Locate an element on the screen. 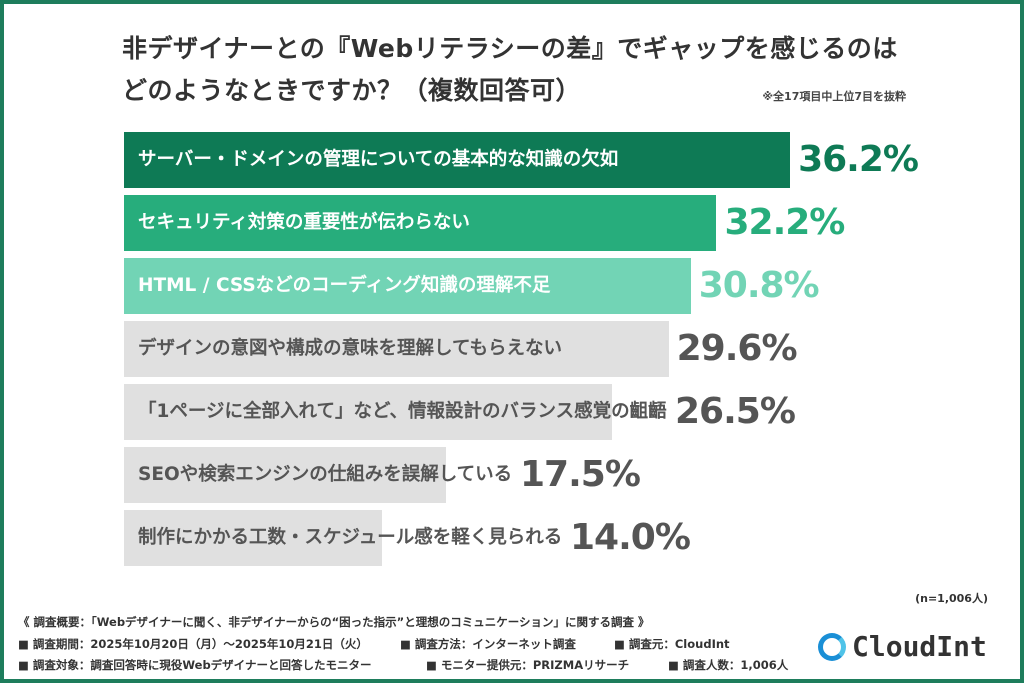 Image resolution: width=1024 pixels, height=683 pixels. value-label: 14.0% is located at coordinates (630, 537).